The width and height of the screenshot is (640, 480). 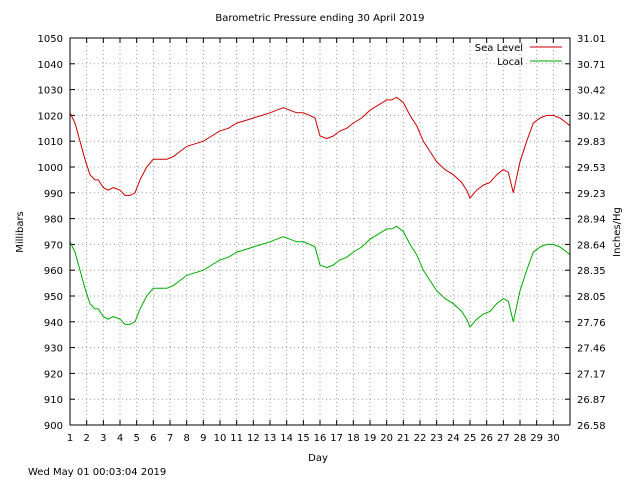 What do you see at coordinates (286, 438) in the screenshot?
I see `x-tick-label: 14` at bounding box center [286, 438].